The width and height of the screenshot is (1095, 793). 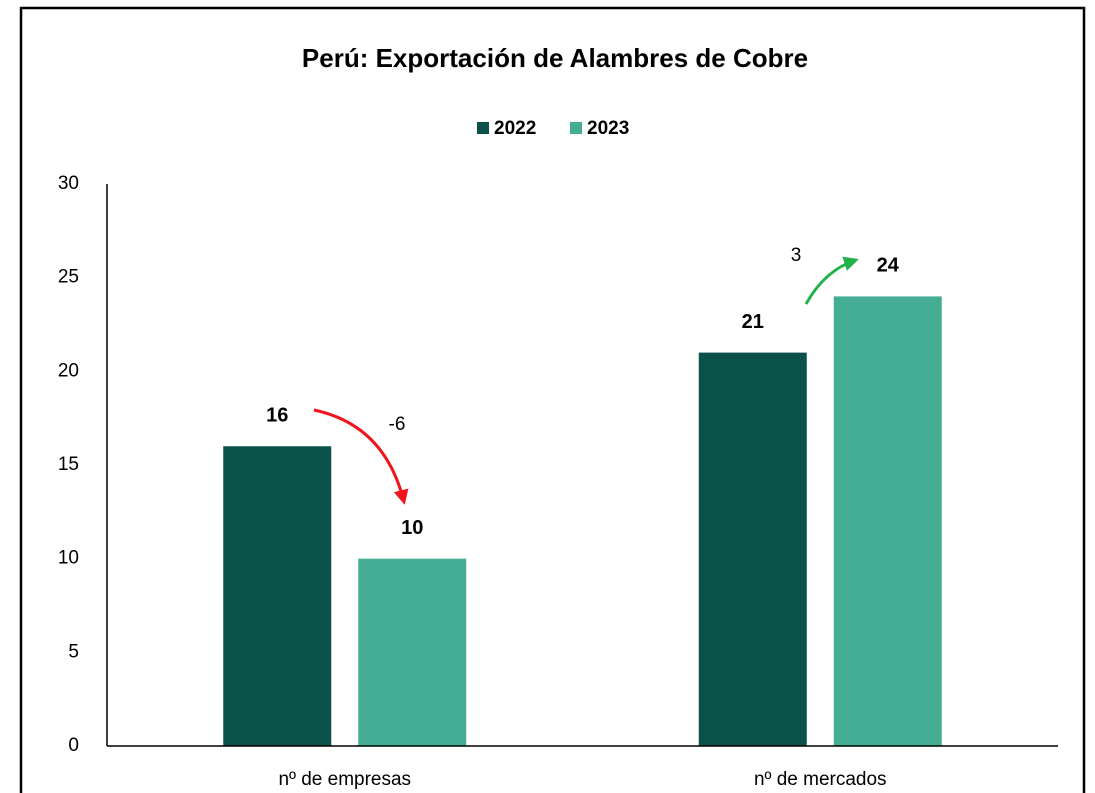 What do you see at coordinates (796, 255) in the screenshot?
I see `annotation: 3` at bounding box center [796, 255].